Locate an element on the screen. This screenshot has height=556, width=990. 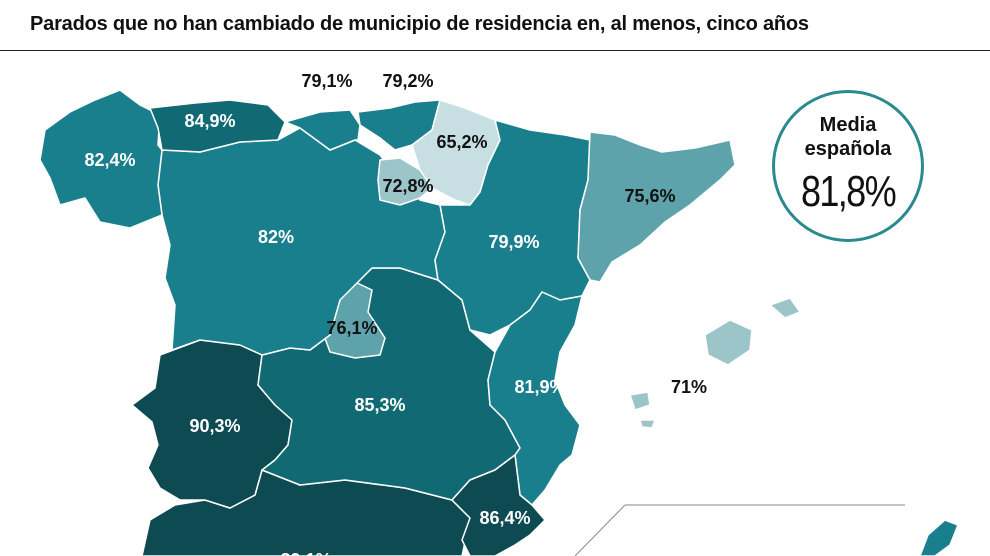
label-andalucia: 89,1% is located at coordinates (305, 553).